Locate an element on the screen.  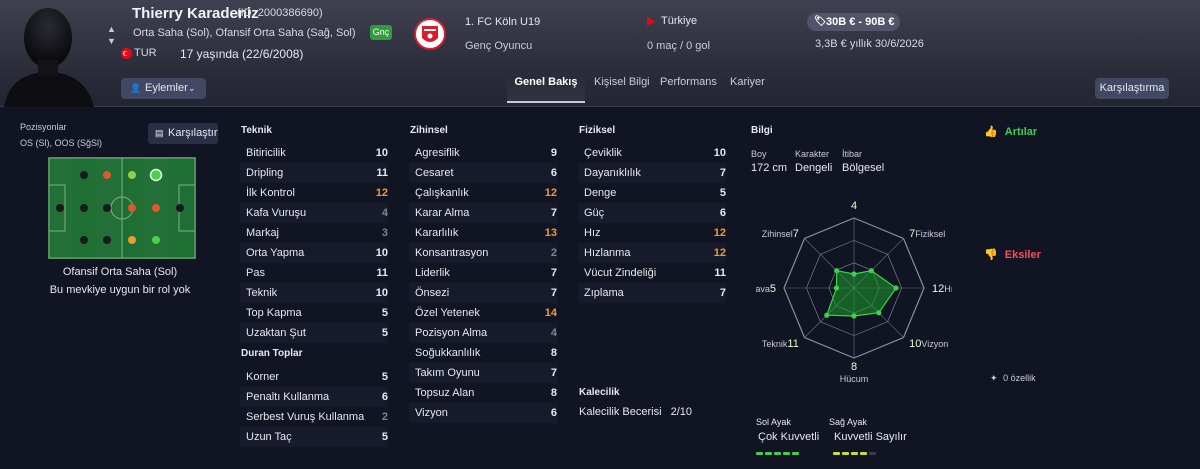
attribute-row: Güç 6 is located at coordinates (652, 213).